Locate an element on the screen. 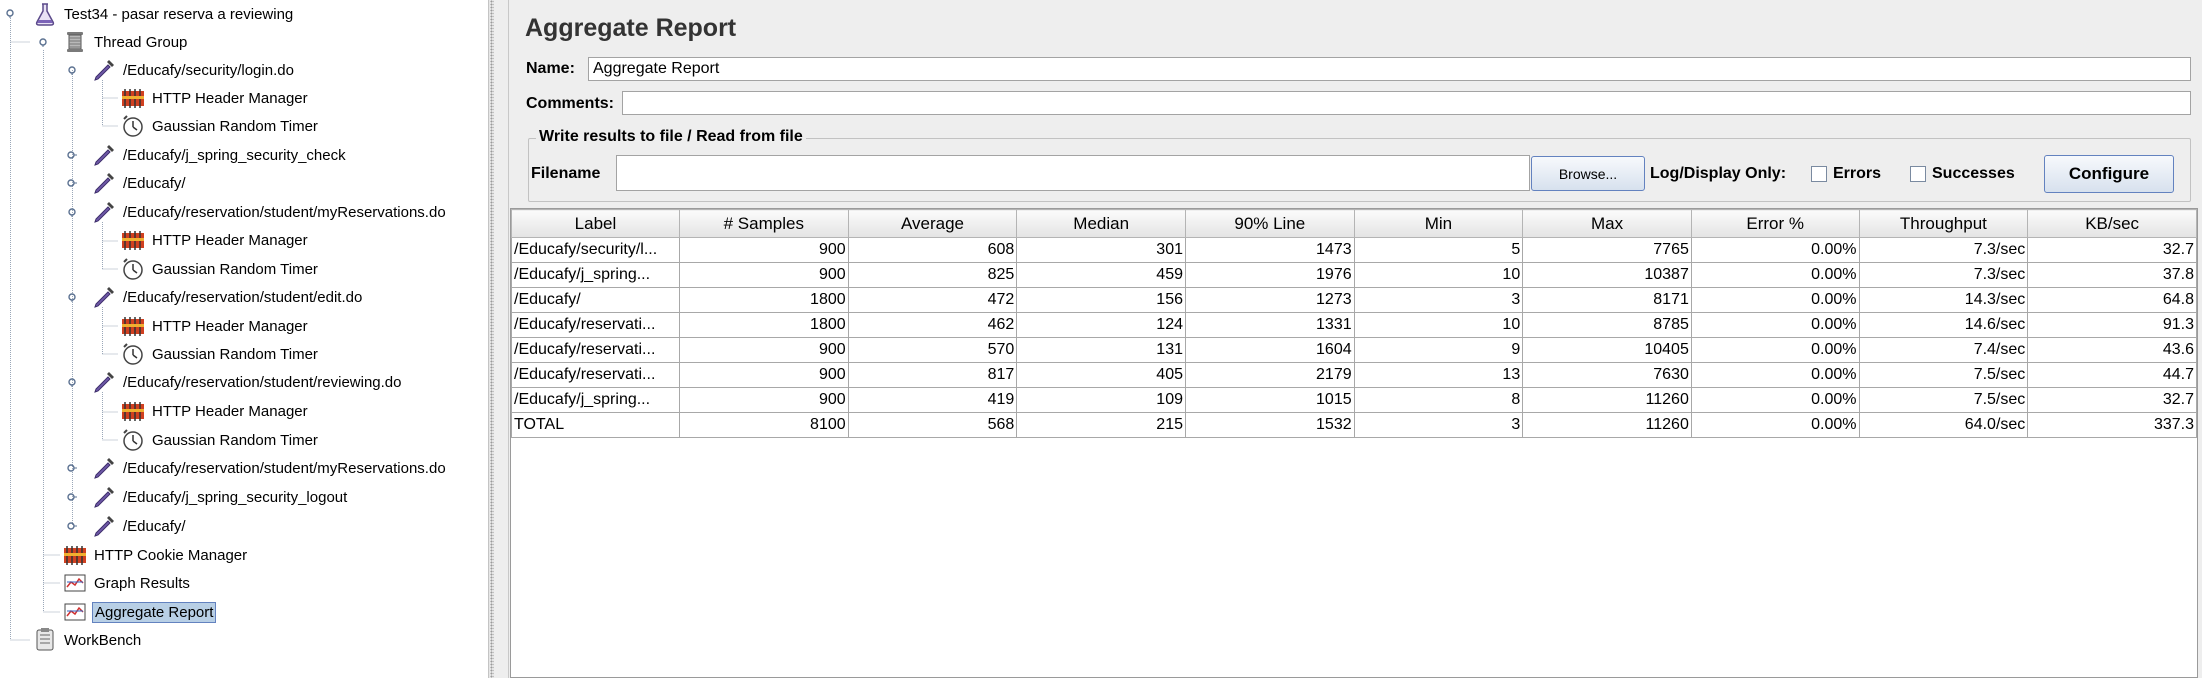  table-cell: 7.3/sec is located at coordinates (1943, 275).